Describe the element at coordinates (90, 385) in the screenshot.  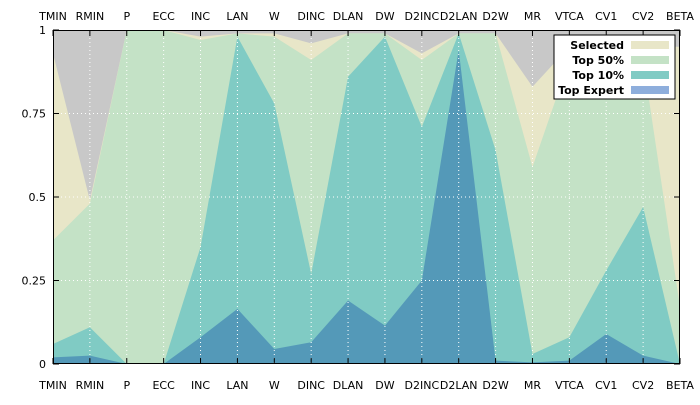
I see `x-tick-label-bottom: RMIN` at that location.